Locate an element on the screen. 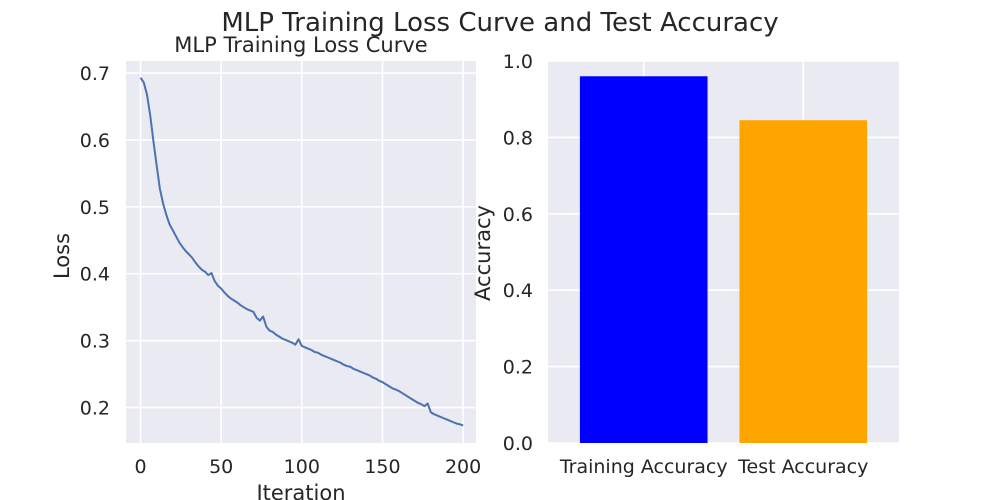 This screenshot has width=1000, height=500. x-tick-label: 50 is located at coordinates (221, 467).